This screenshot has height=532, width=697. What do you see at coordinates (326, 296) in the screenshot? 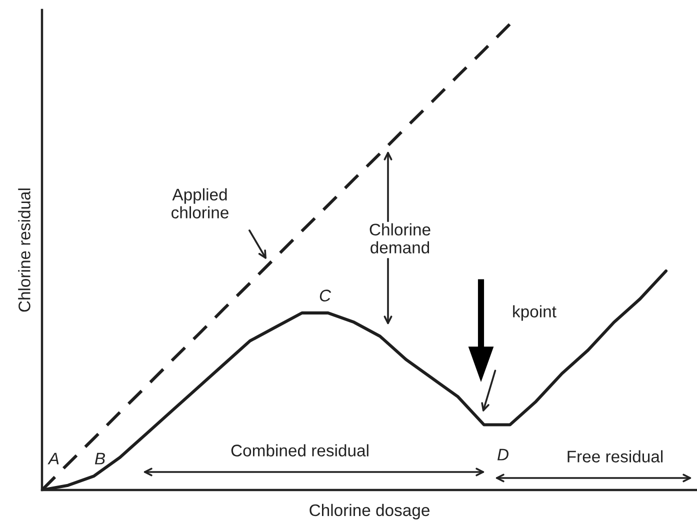
I see `annotation: C` at bounding box center [326, 296].